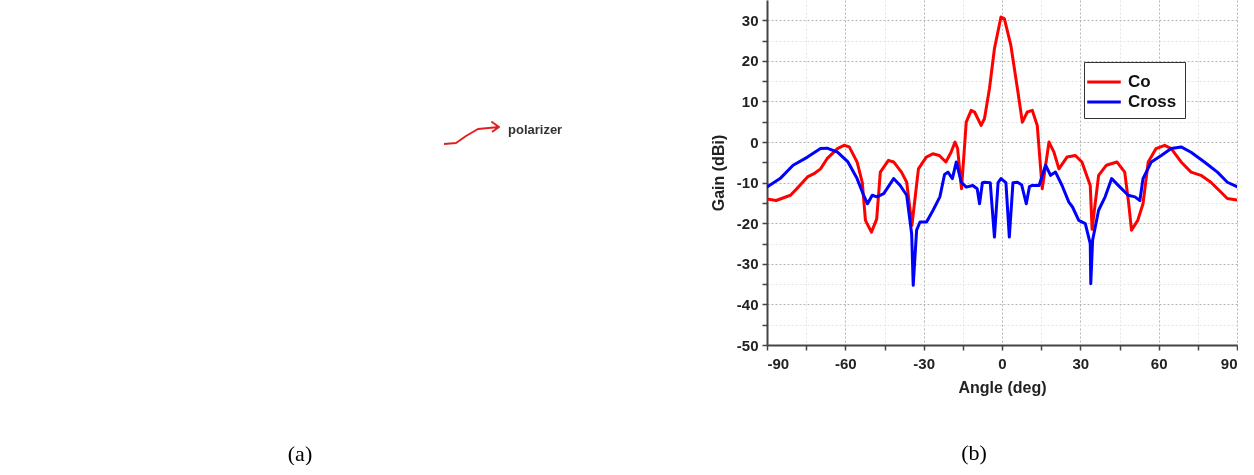 The width and height of the screenshot is (1254, 475). What do you see at coordinates (1002, 363) in the screenshot?
I see `x-tick-label: 0` at bounding box center [1002, 363].